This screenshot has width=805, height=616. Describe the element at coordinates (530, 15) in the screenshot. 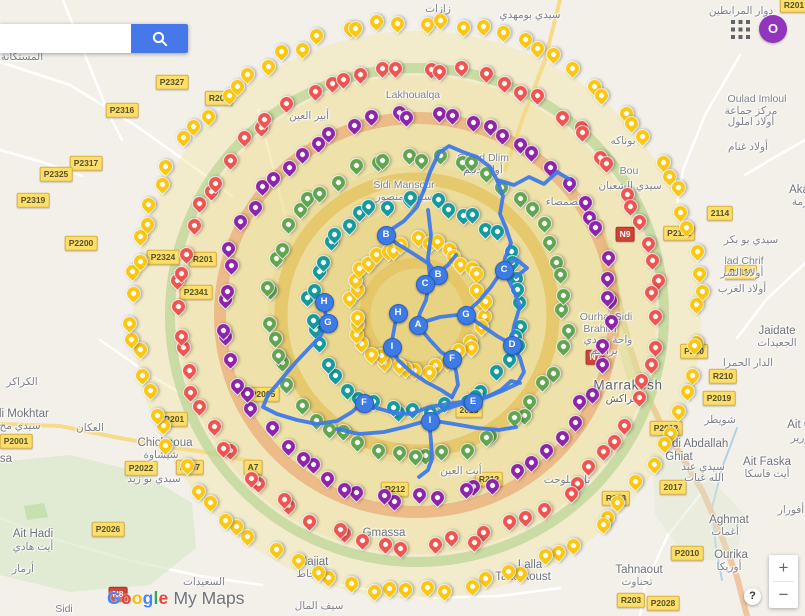

I see `map-label: سيدي بومهدي` at that location.